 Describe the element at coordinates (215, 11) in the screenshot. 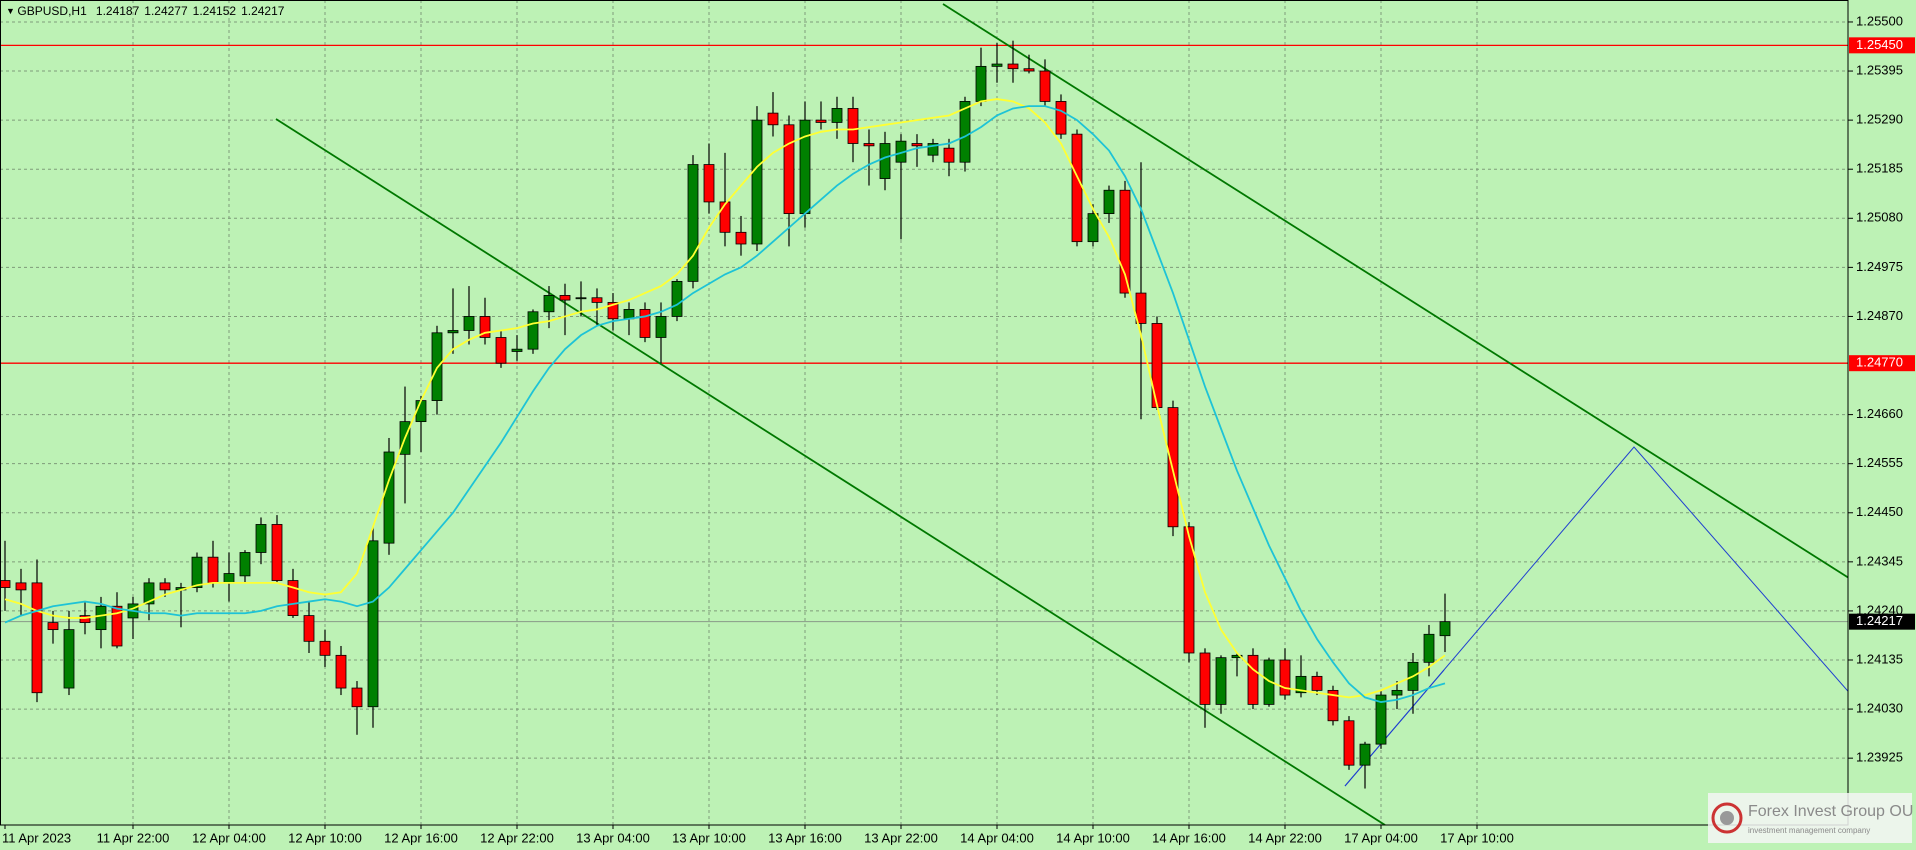

I see `header-value: 1.24152` at that location.